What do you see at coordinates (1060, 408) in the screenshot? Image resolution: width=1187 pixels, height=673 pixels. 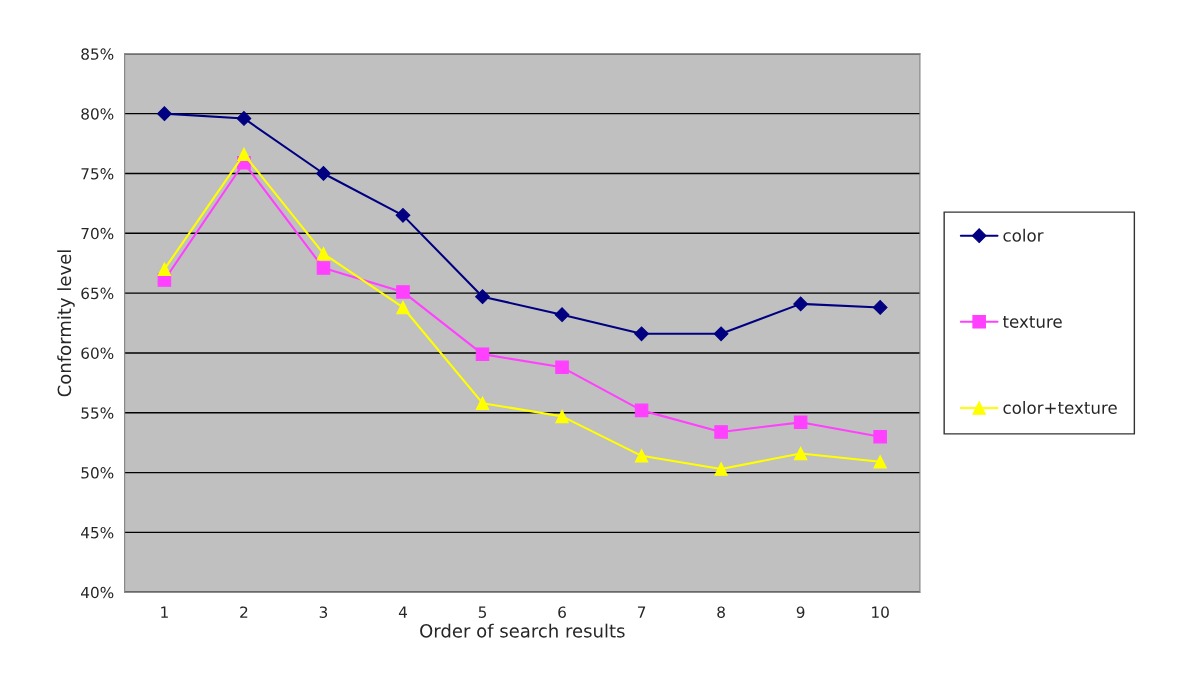 I see `legend-label: color+texture` at bounding box center [1060, 408].